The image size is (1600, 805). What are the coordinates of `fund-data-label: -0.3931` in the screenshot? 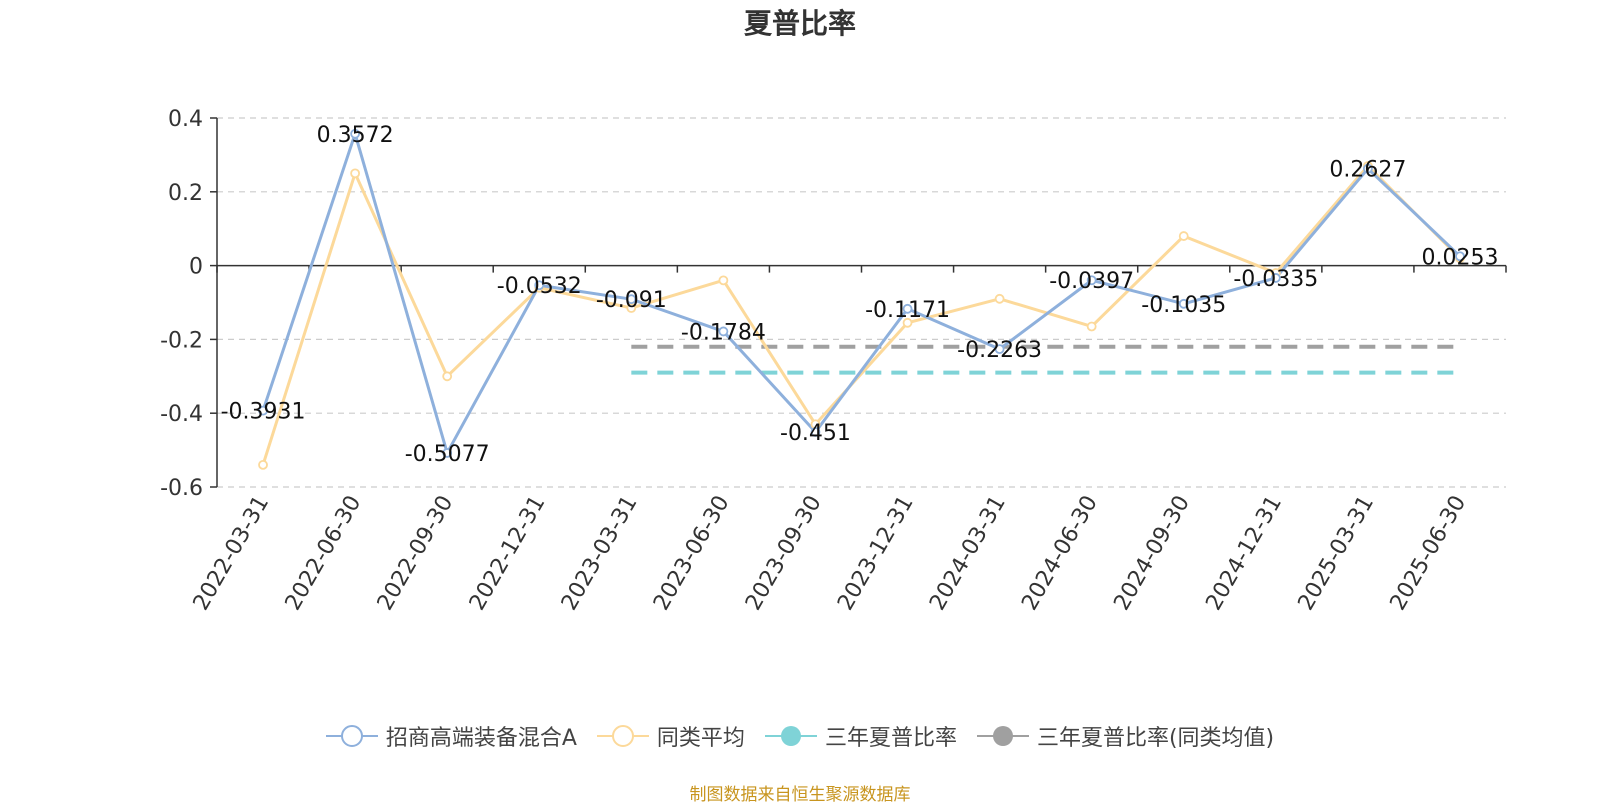 It's located at (263, 412).